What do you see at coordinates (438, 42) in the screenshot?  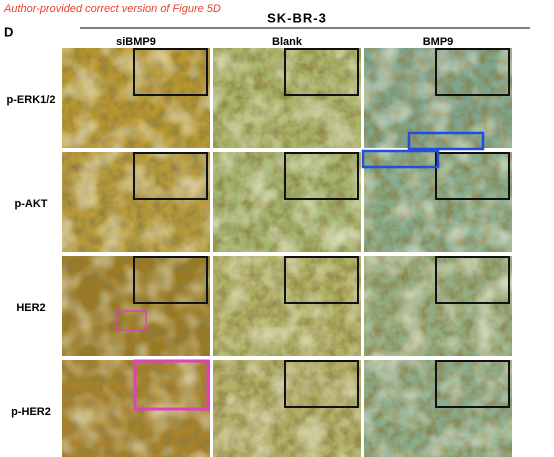 I see `column-label: BMP9` at bounding box center [438, 42].